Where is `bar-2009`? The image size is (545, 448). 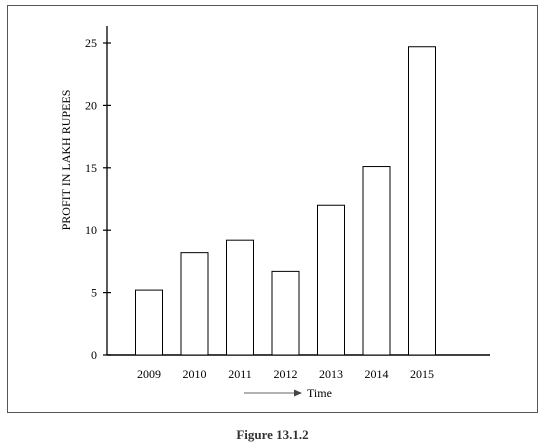
bar-2009 is located at coordinates (149, 322).